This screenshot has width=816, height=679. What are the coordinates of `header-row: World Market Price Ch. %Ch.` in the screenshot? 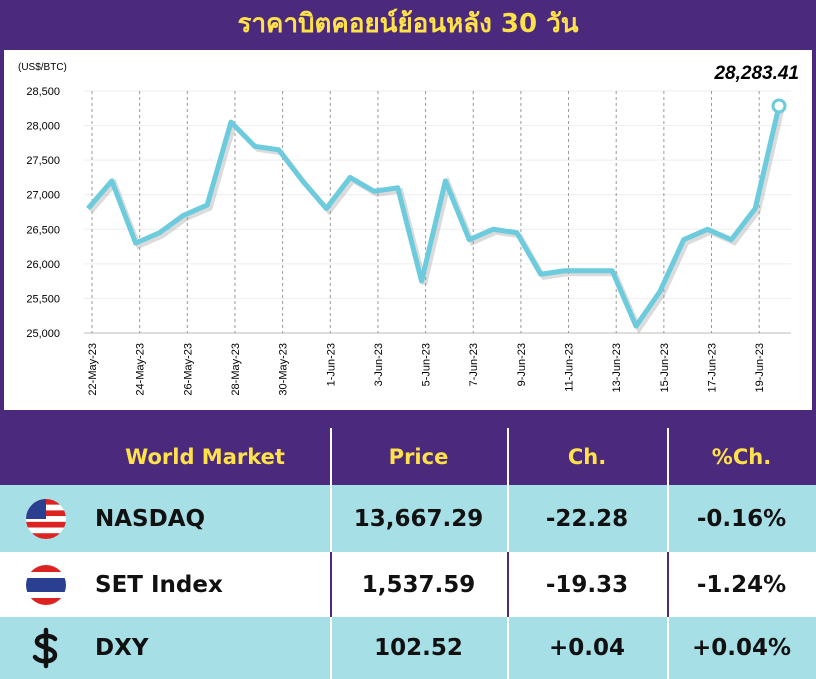 It's located at (408, 456).